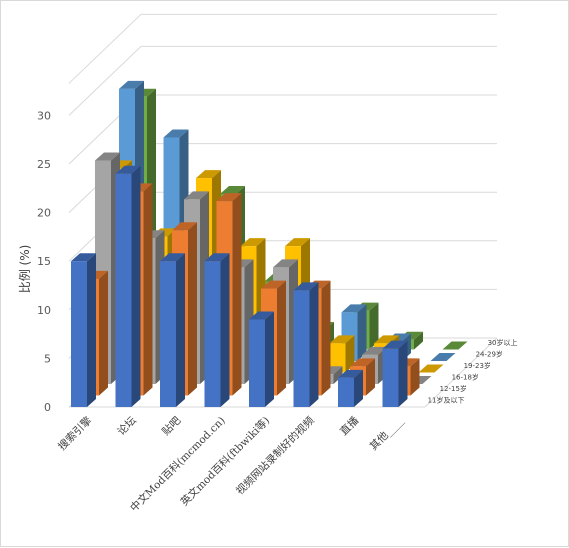 The height and width of the screenshot is (548, 569). Describe the element at coordinates (44, 115) in the screenshot. I see `y-tick-label: 30` at that location.